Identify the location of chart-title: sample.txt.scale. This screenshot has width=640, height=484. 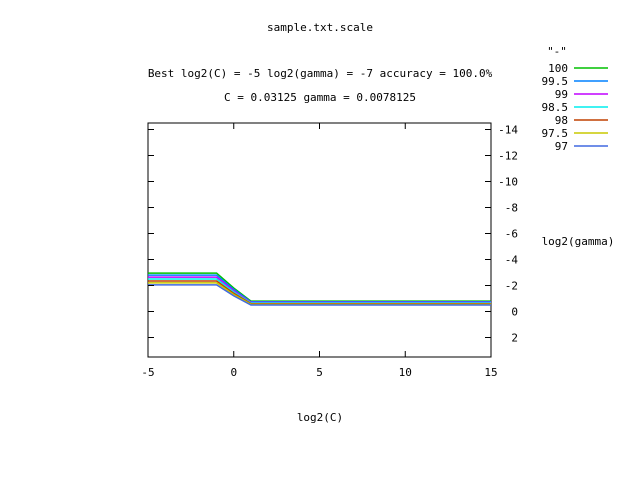
(320, 27).